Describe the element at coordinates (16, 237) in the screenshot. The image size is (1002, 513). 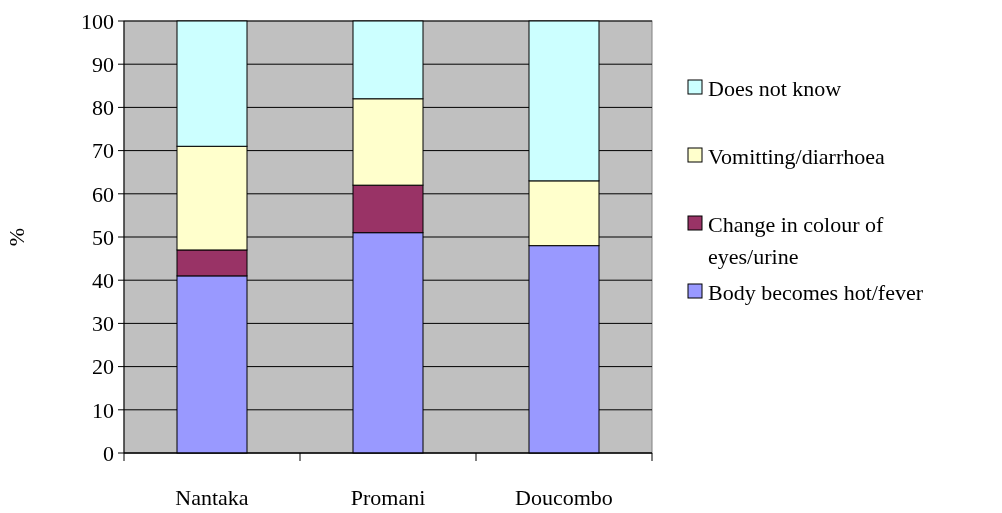
I see `y-axis-title: %` at that location.